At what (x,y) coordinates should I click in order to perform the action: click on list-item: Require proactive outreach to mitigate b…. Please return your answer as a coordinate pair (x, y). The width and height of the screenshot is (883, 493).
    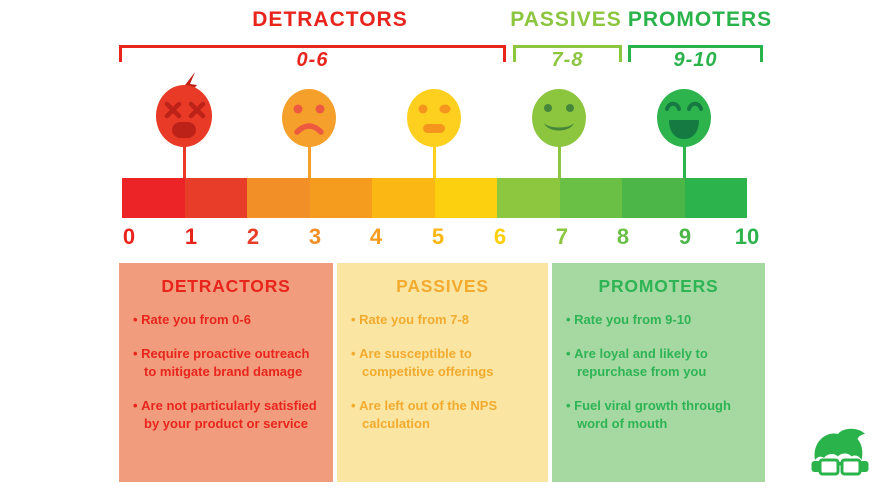
    Looking at the image, I should click on (226, 363).